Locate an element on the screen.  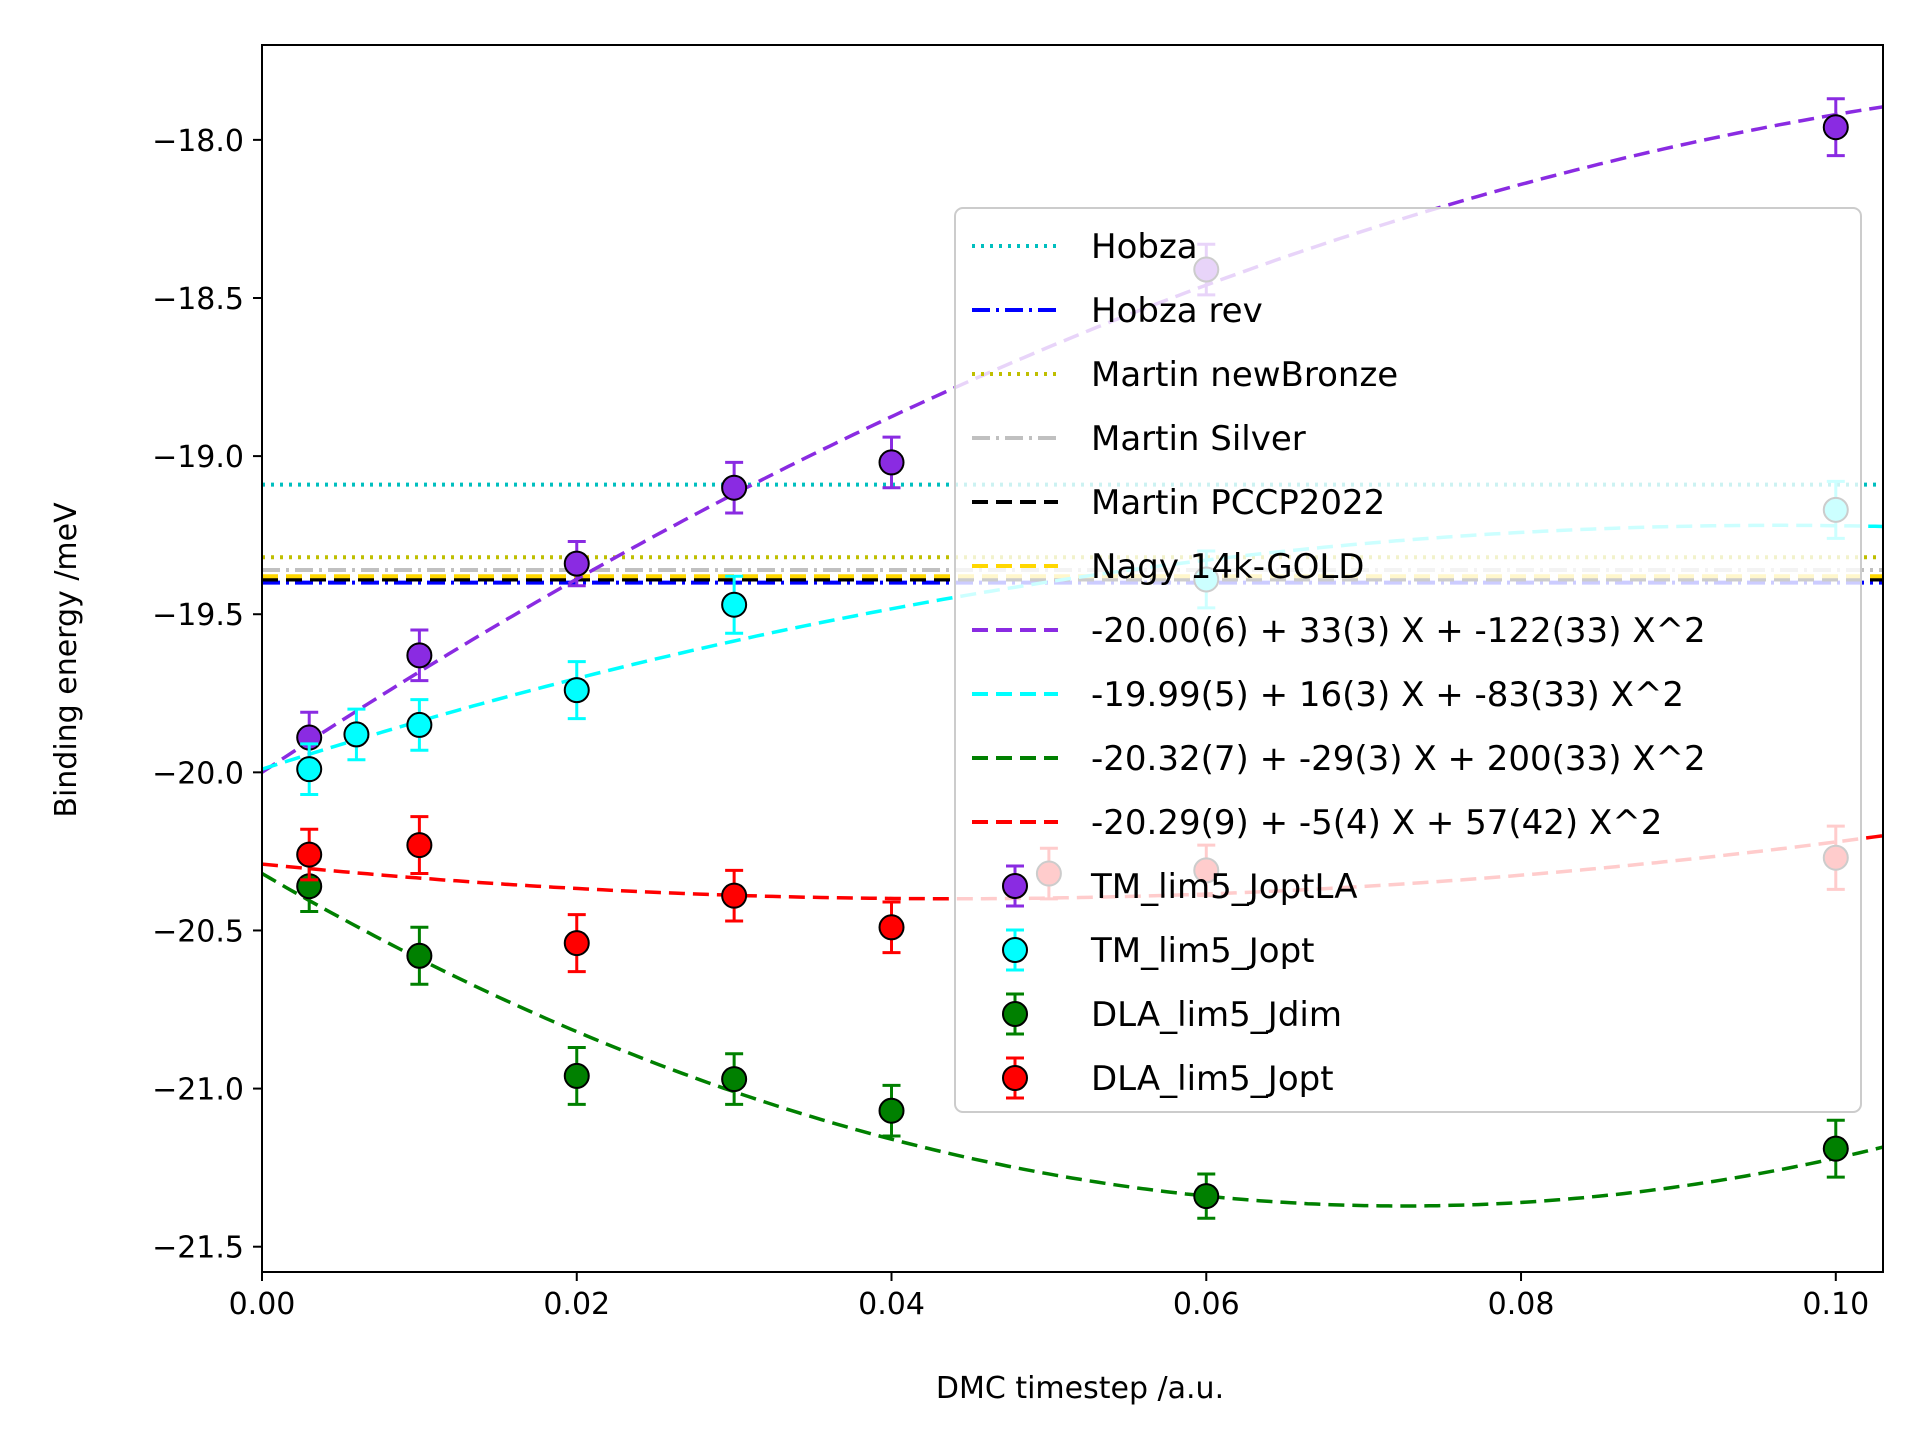
legend-entry-label: Hobza is located at coordinates (1144, 247).